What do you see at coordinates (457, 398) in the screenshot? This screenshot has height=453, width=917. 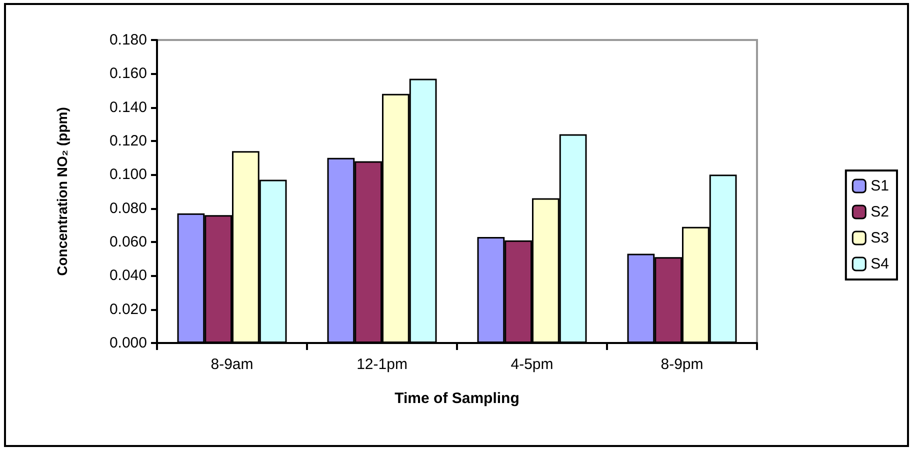 I see `x-axis-title: Time of Sampling` at bounding box center [457, 398].